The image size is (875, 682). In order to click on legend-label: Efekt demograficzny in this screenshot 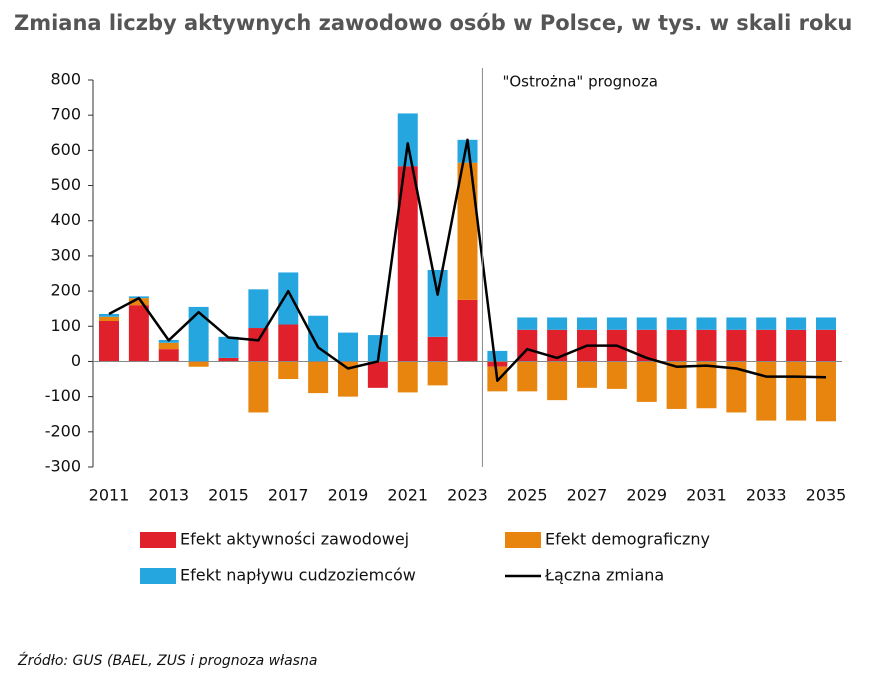, I will do `click(627, 539)`.